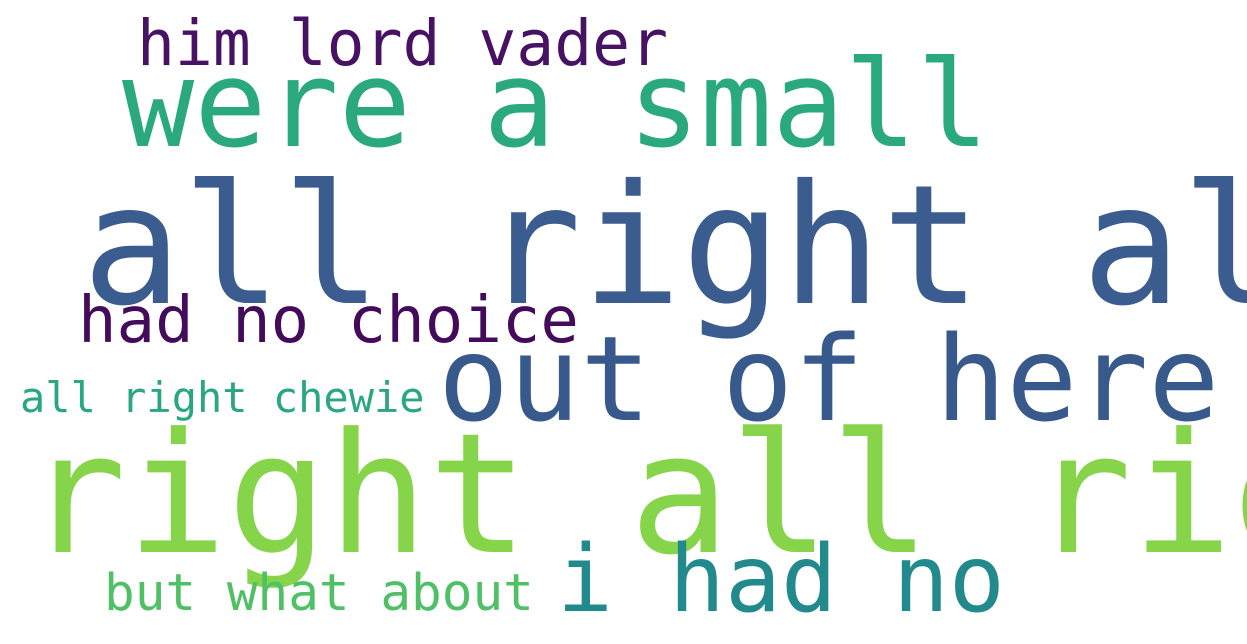 The image size is (1247, 644). What do you see at coordinates (781, 579) in the screenshot?
I see `word-i-had-no: i had no` at bounding box center [781, 579].